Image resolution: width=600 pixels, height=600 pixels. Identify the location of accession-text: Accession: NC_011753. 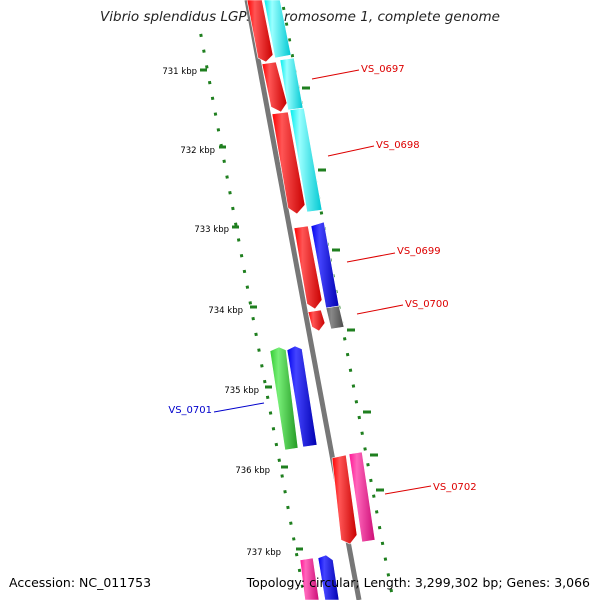
(80, 582).